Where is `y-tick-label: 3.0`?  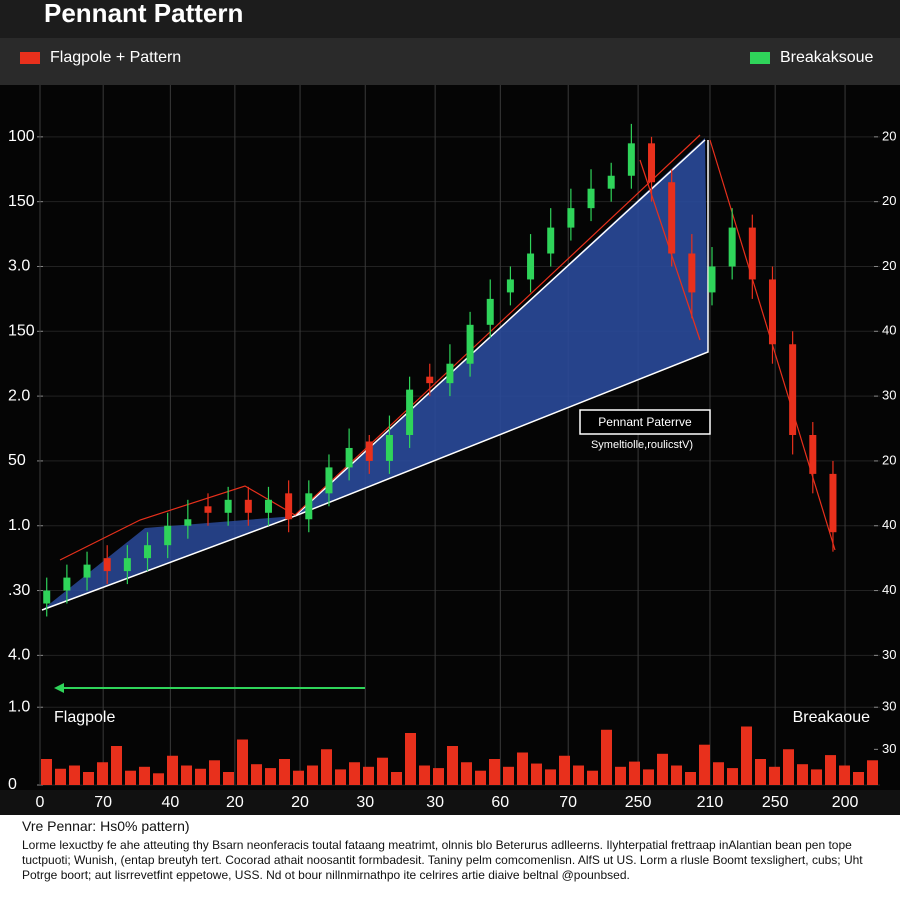 y-tick-label: 3.0 is located at coordinates (19, 266).